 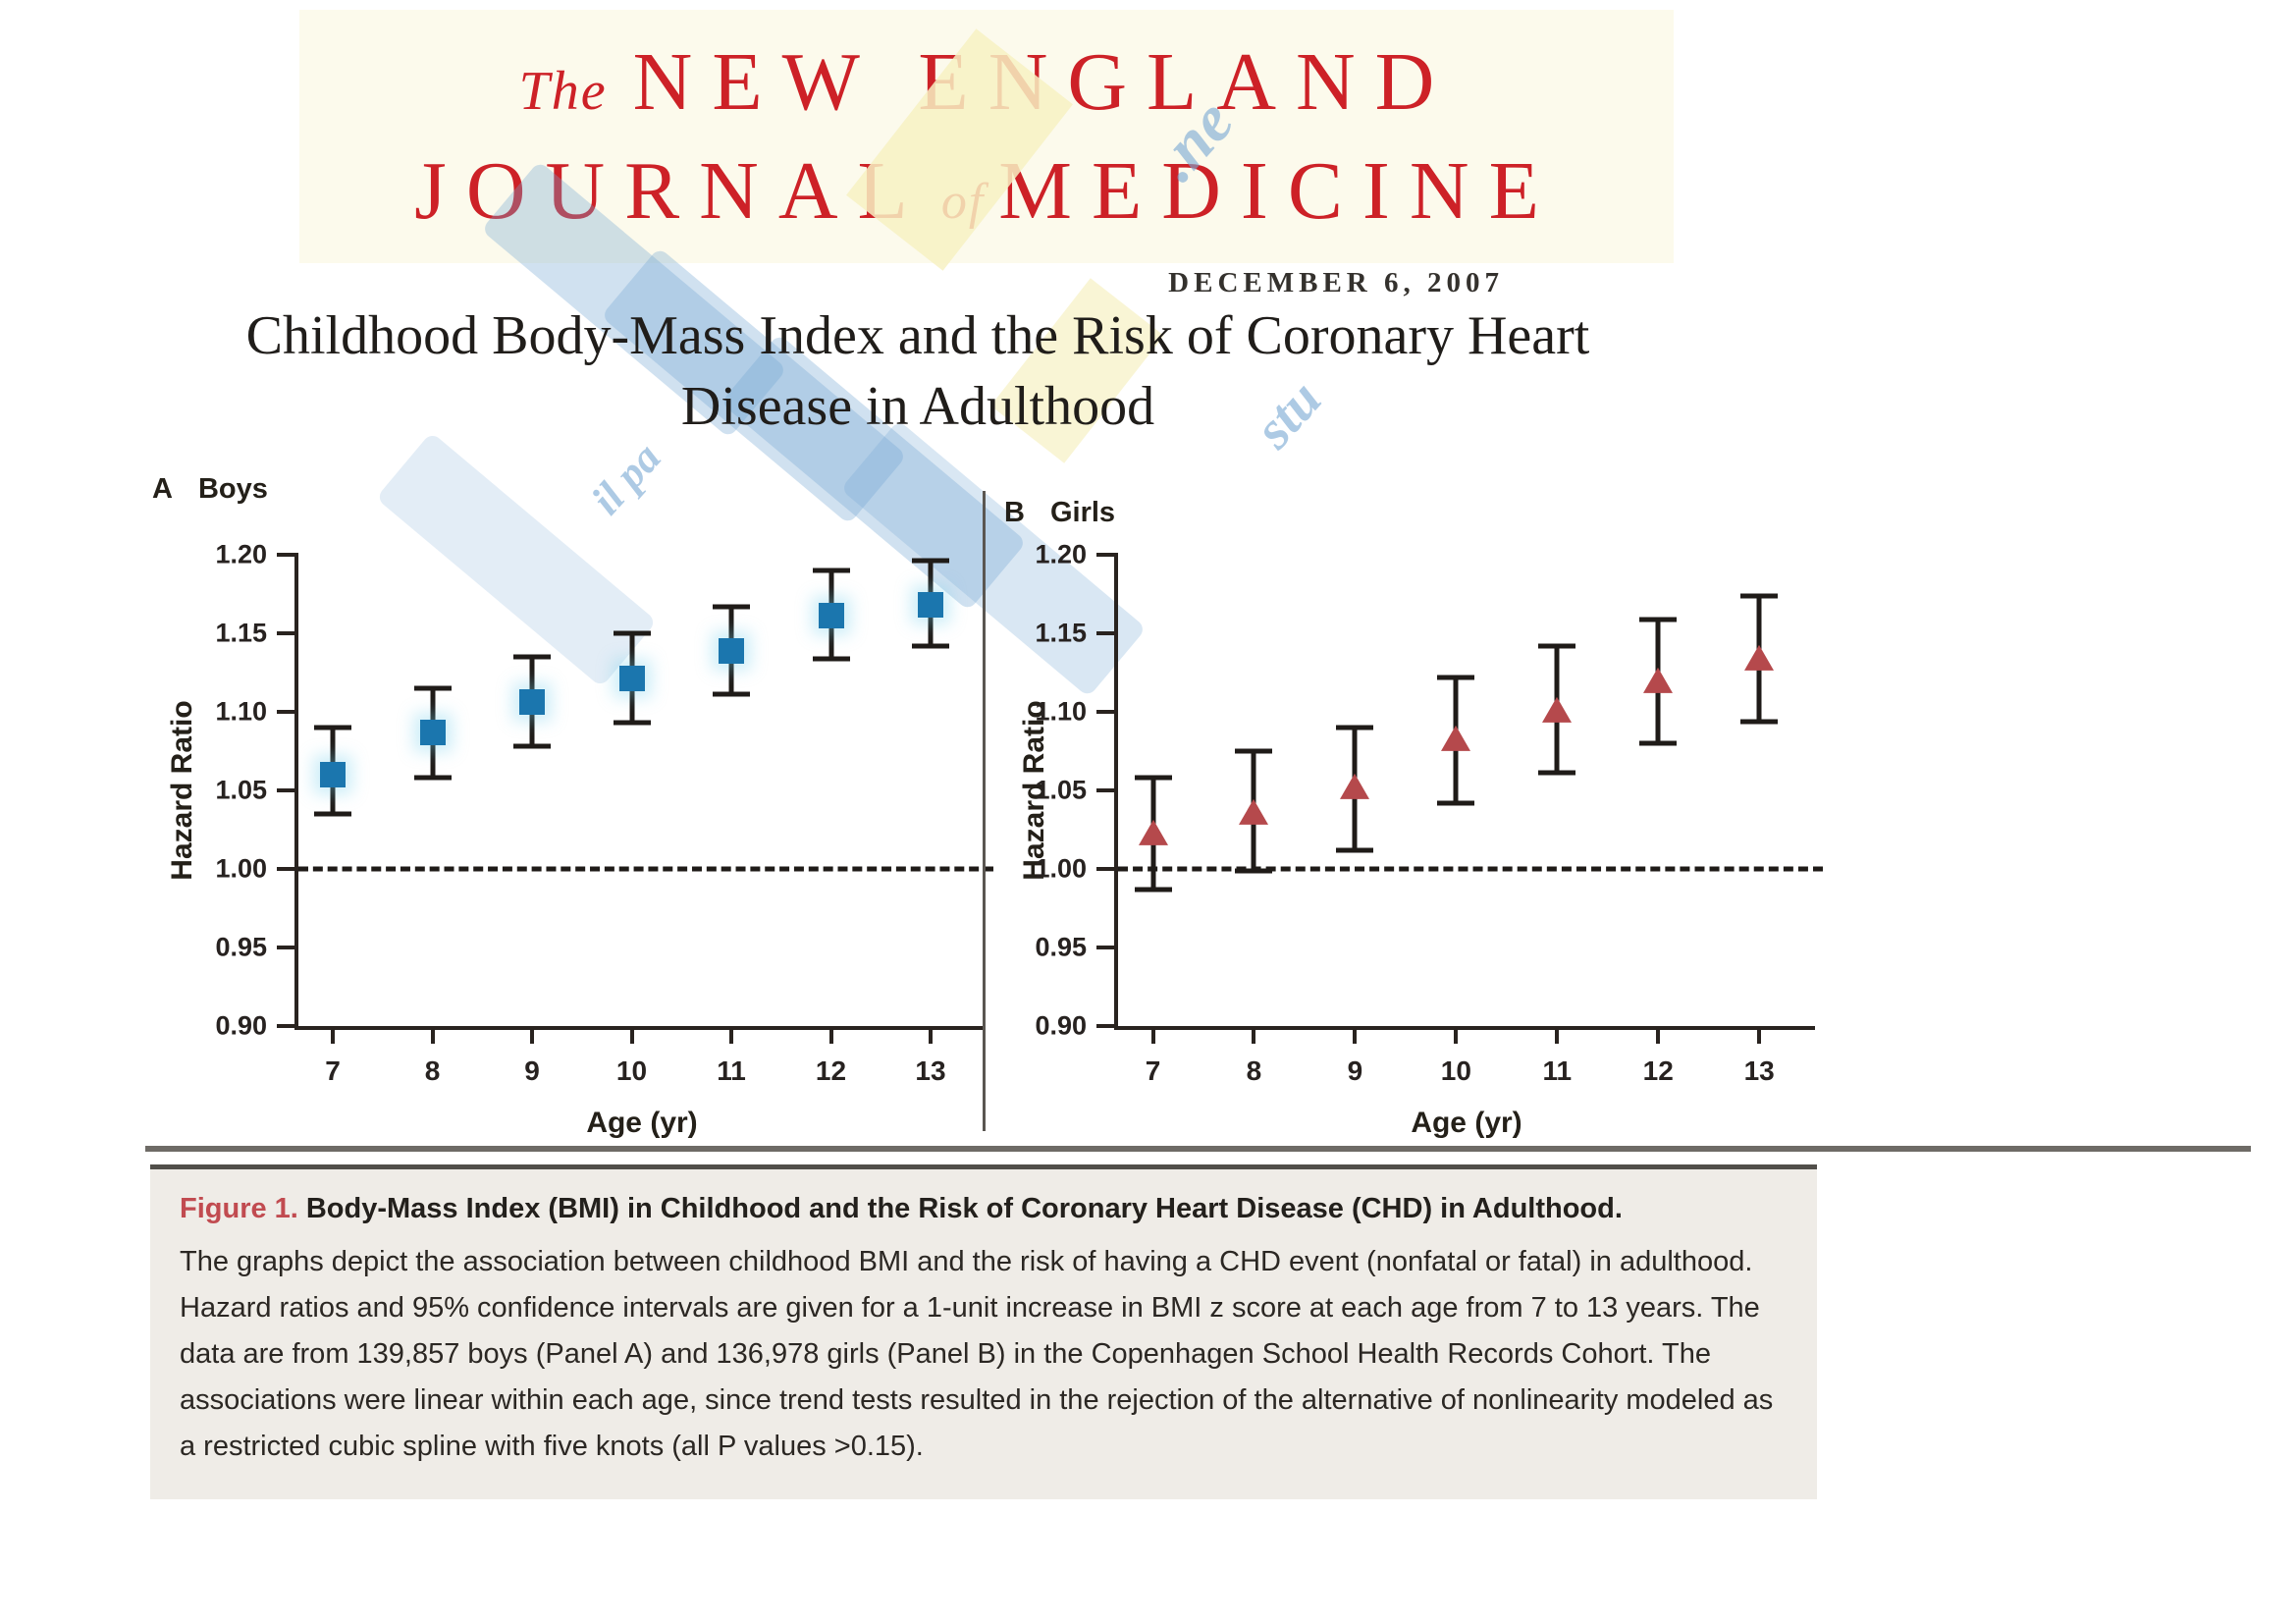 I want to click on panel-b-key: B, so click(x=1014, y=513).